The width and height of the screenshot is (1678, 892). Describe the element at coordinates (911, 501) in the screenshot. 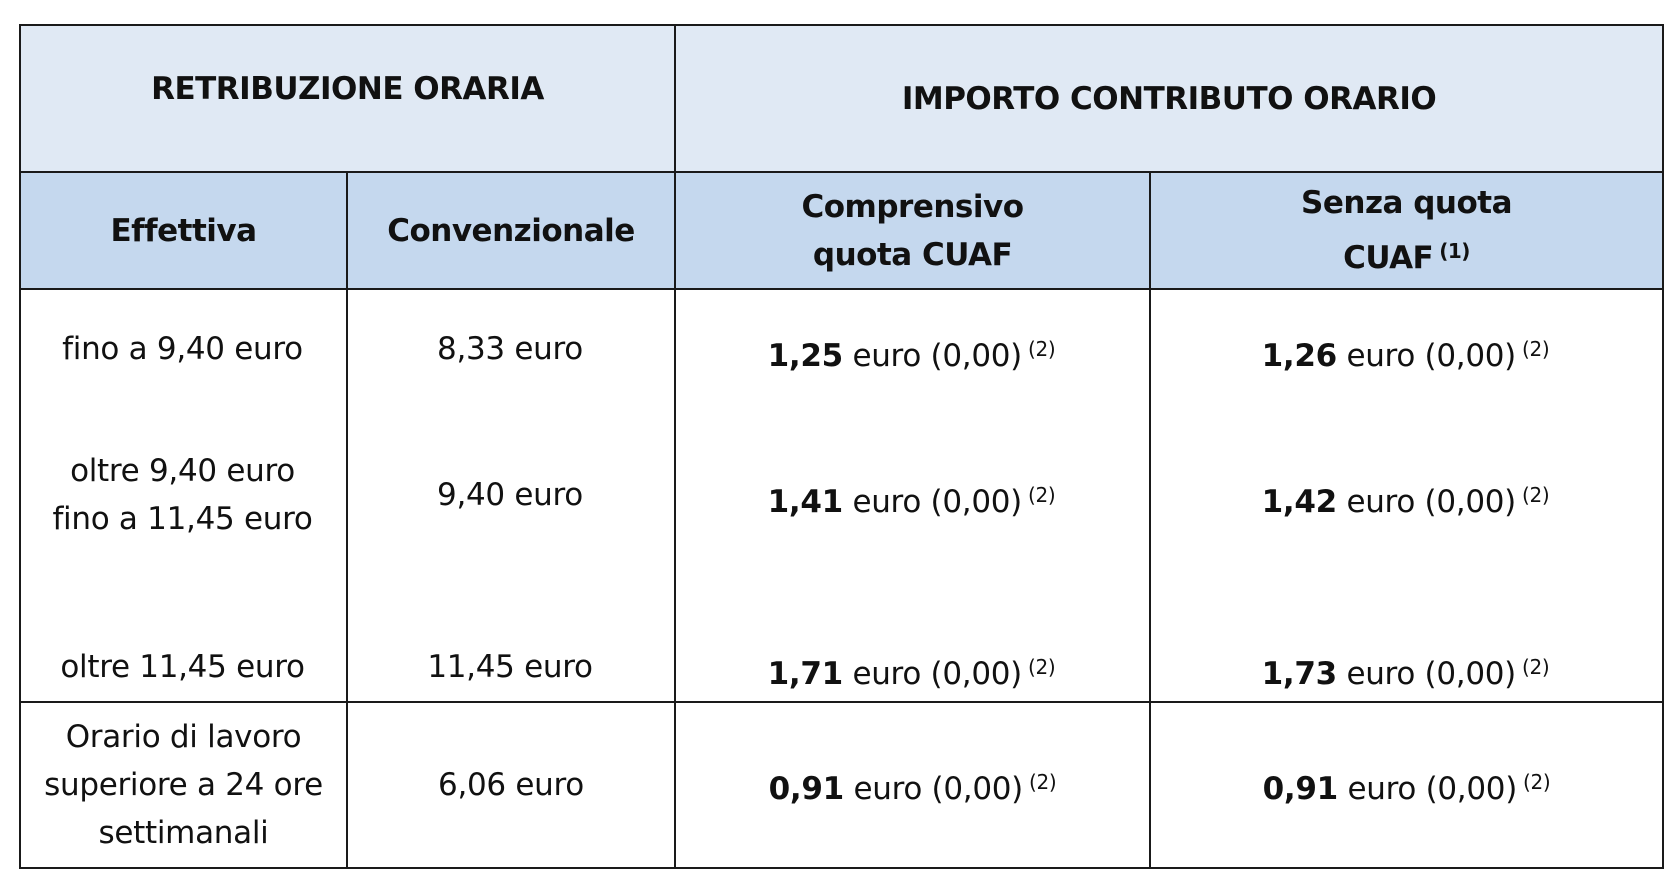

I see `row1-comprensivo: 1,41 euro (0,00) (2)` at that location.